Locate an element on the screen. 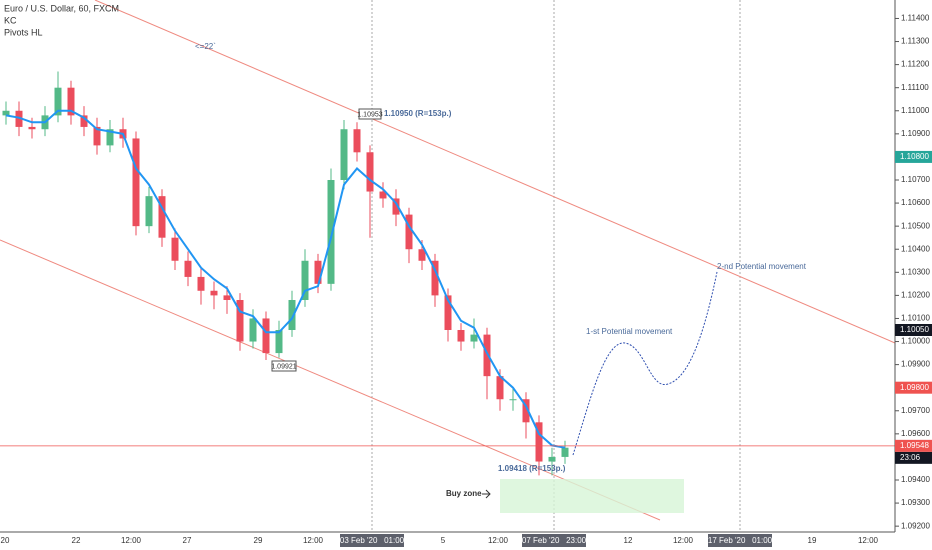  y-tick-label: 1.09700 is located at coordinates (915, 410).